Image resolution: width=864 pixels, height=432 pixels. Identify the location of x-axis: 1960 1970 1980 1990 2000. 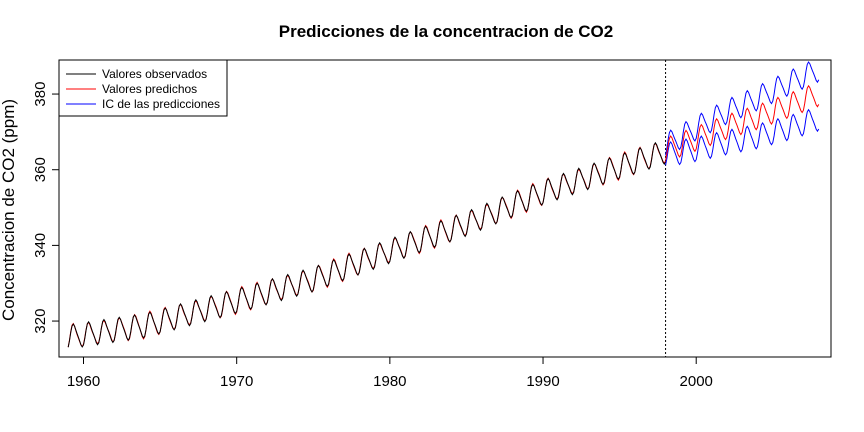
(390, 373).